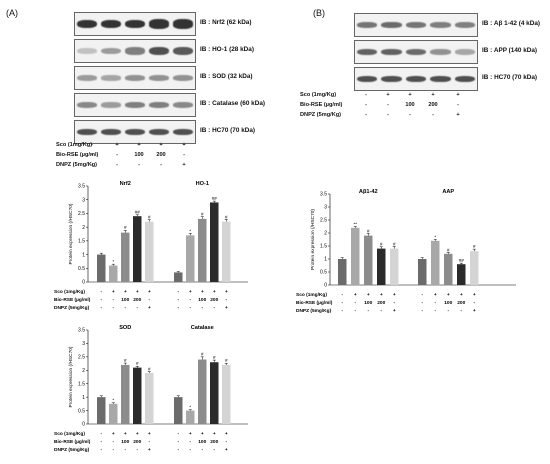 This screenshot has width=550, height=464. Describe the element at coordinates (138, 212) in the screenshot. I see `significance-mark: ##` at that location.